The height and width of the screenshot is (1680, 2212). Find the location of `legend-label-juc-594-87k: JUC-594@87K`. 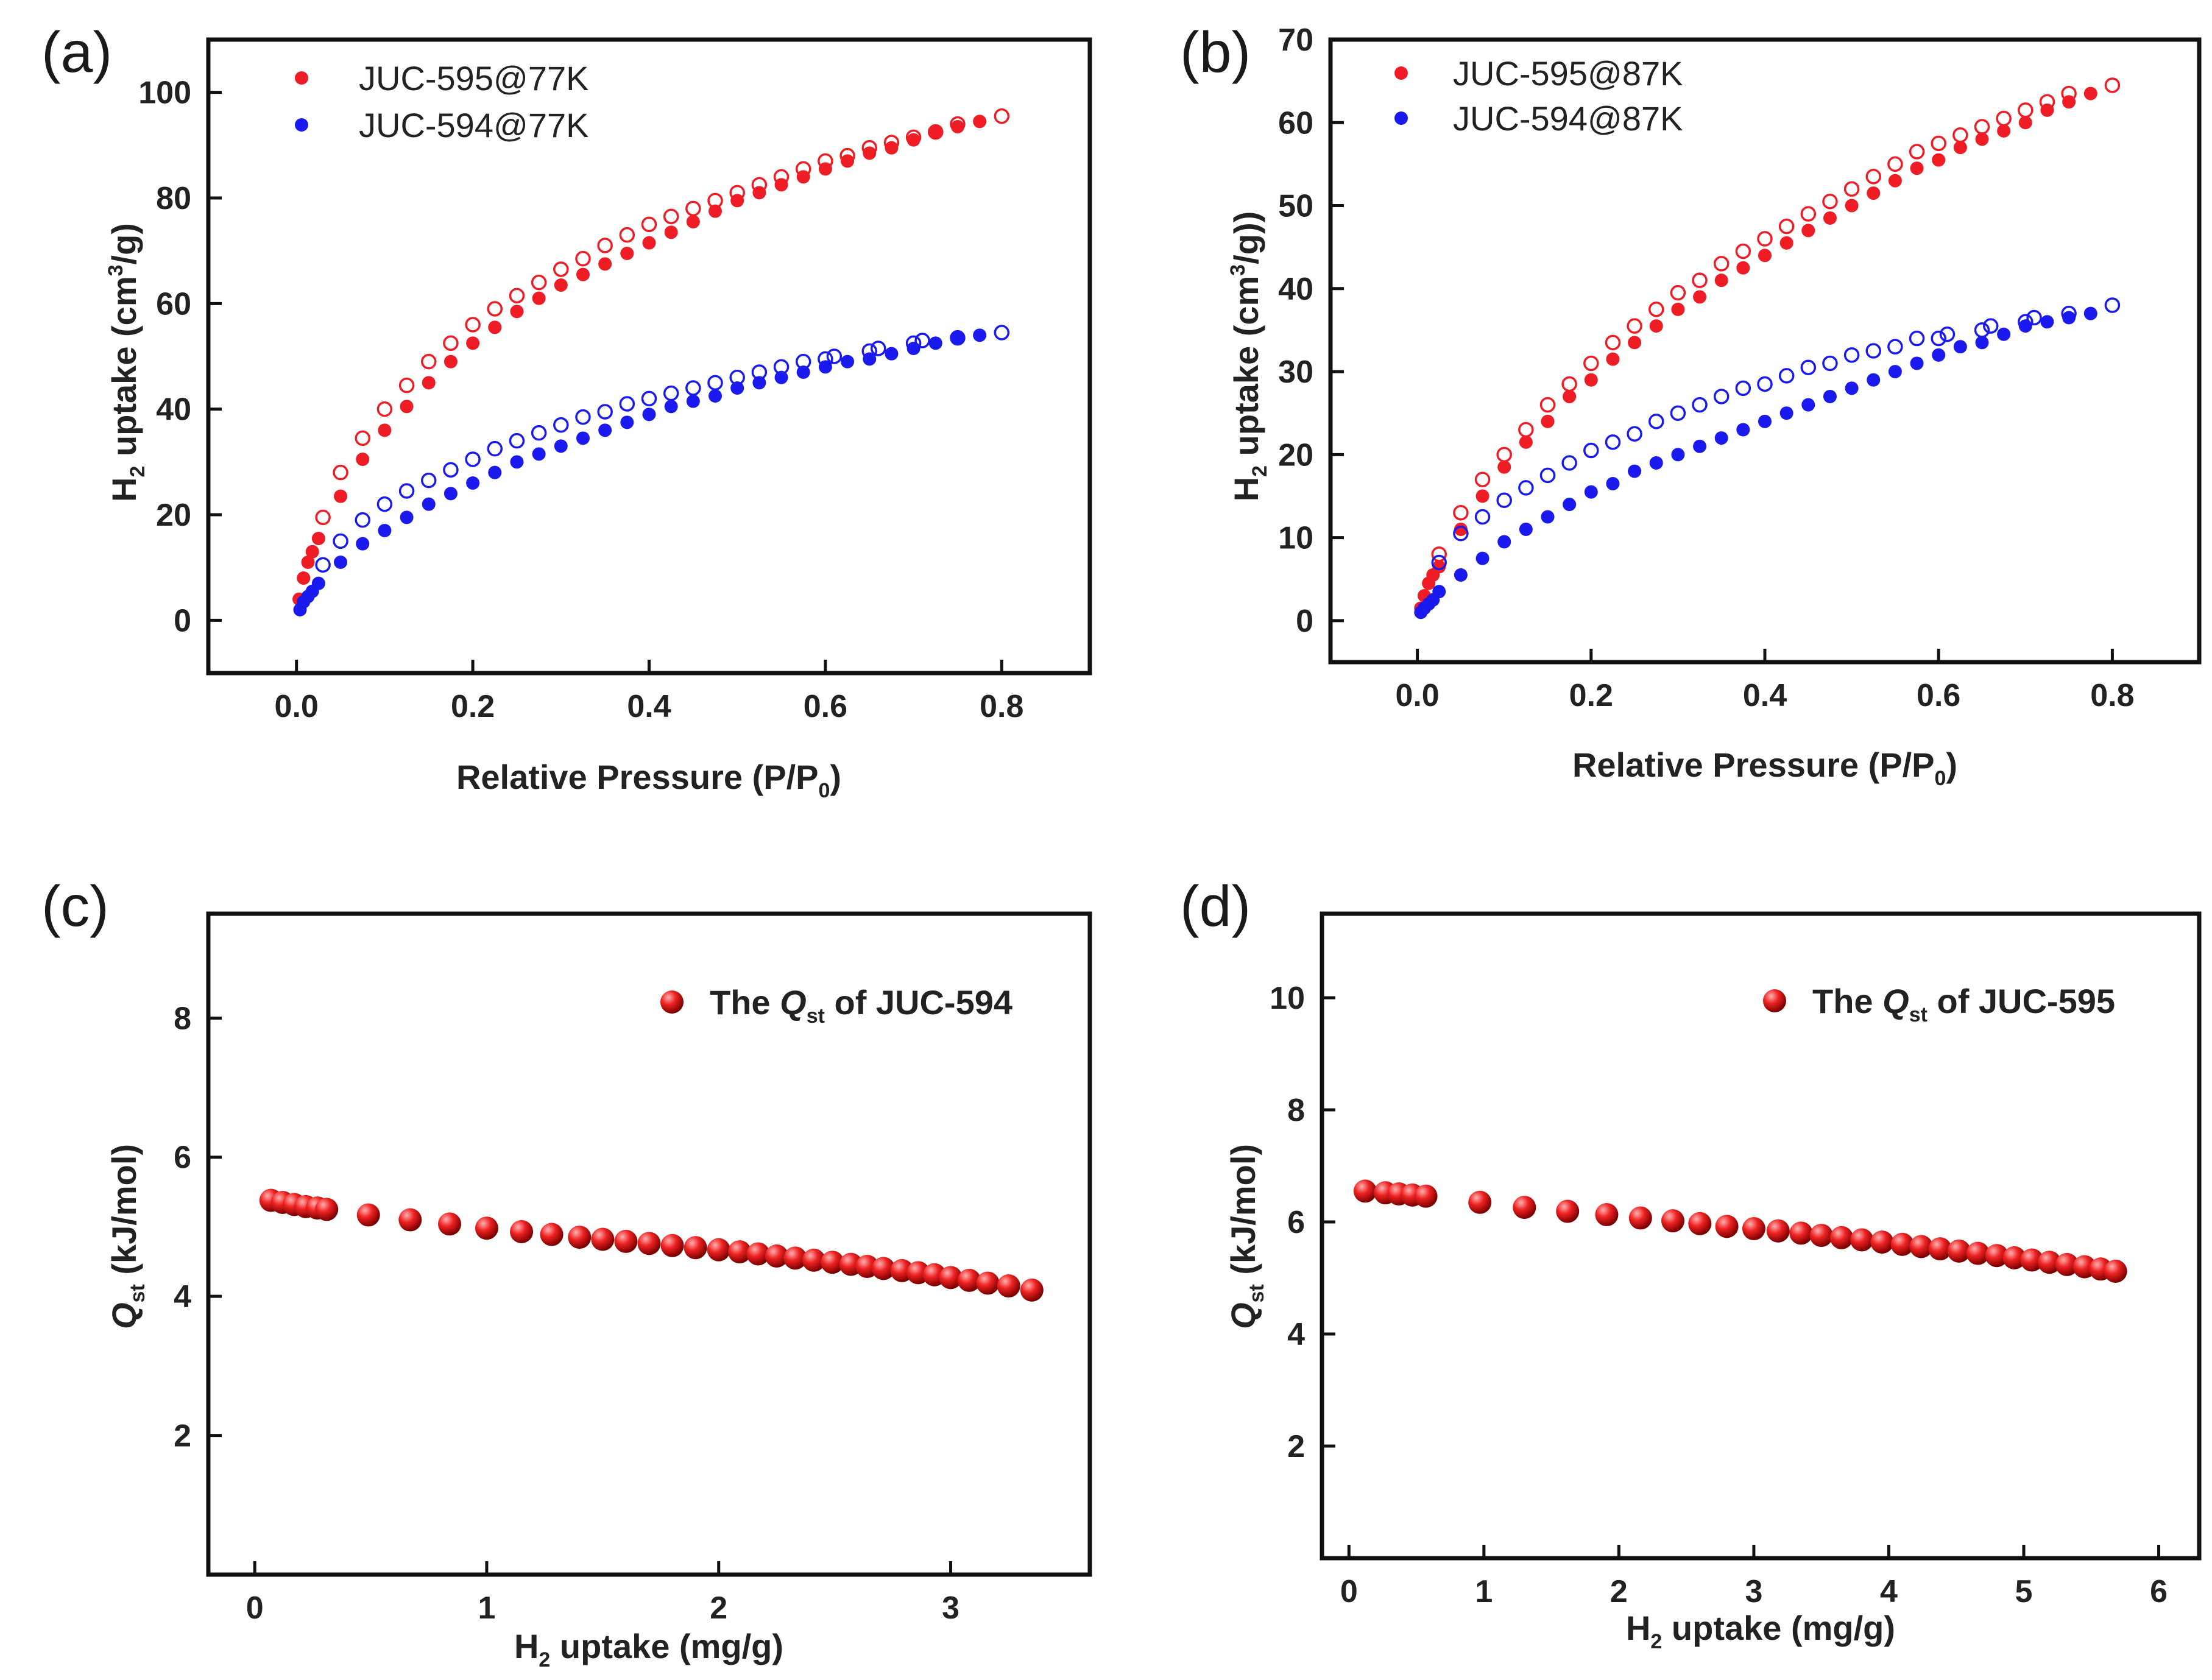

legend-label-juc-594-87k: JUC-594@87K is located at coordinates (1568, 118).